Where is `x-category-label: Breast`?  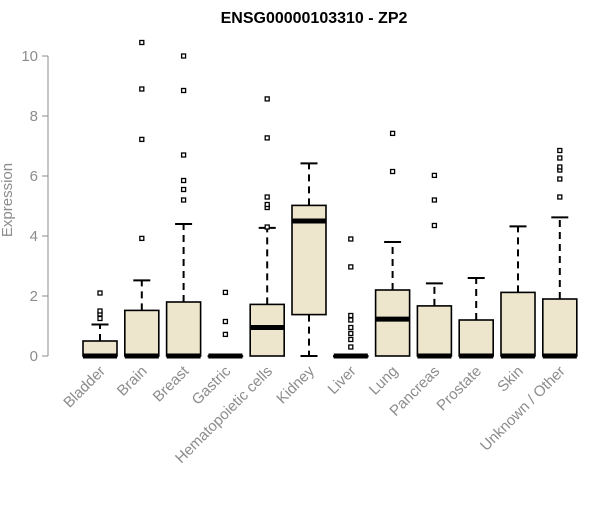 x-category-label: Breast is located at coordinates (171, 383).